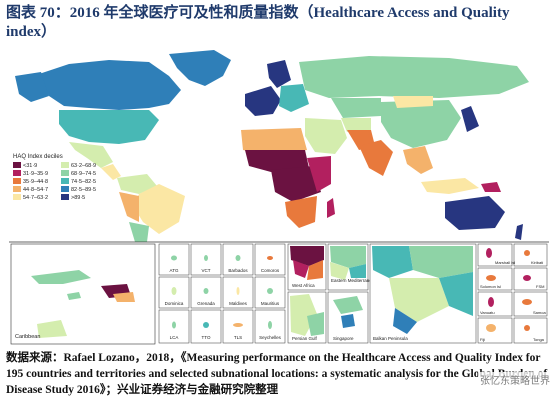 This screenshot has width=558, height=406. Describe the element at coordinates (470, 119) in the screenshot. I see `region-korea-japan` at that location.